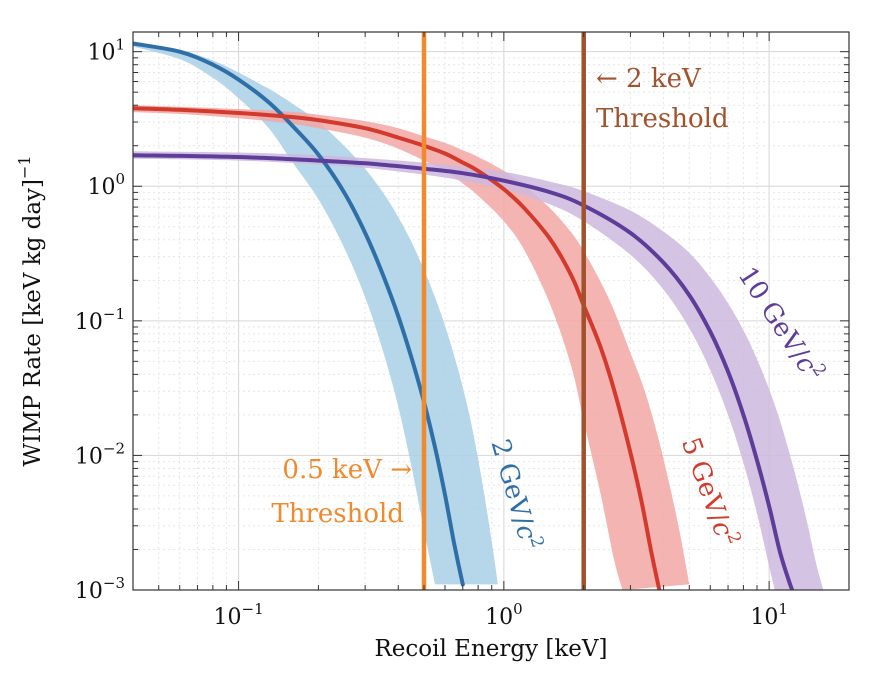  I want to click on y-tick-label: 10¹, so click(106, 51).